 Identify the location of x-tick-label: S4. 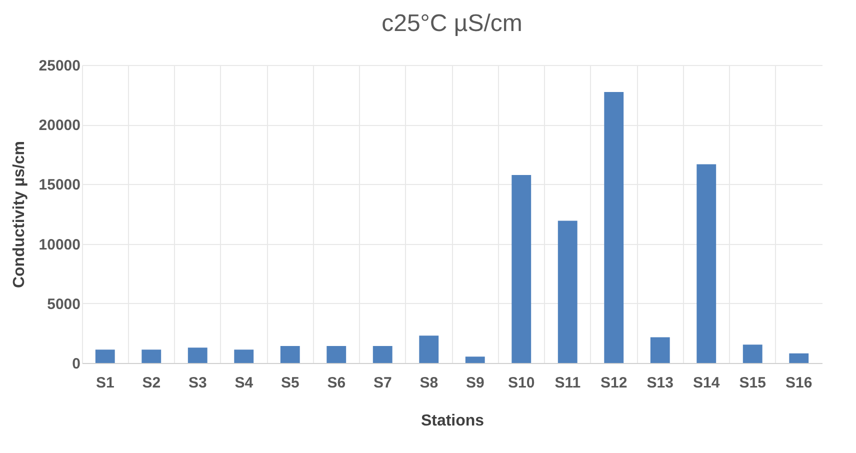
(244, 383).